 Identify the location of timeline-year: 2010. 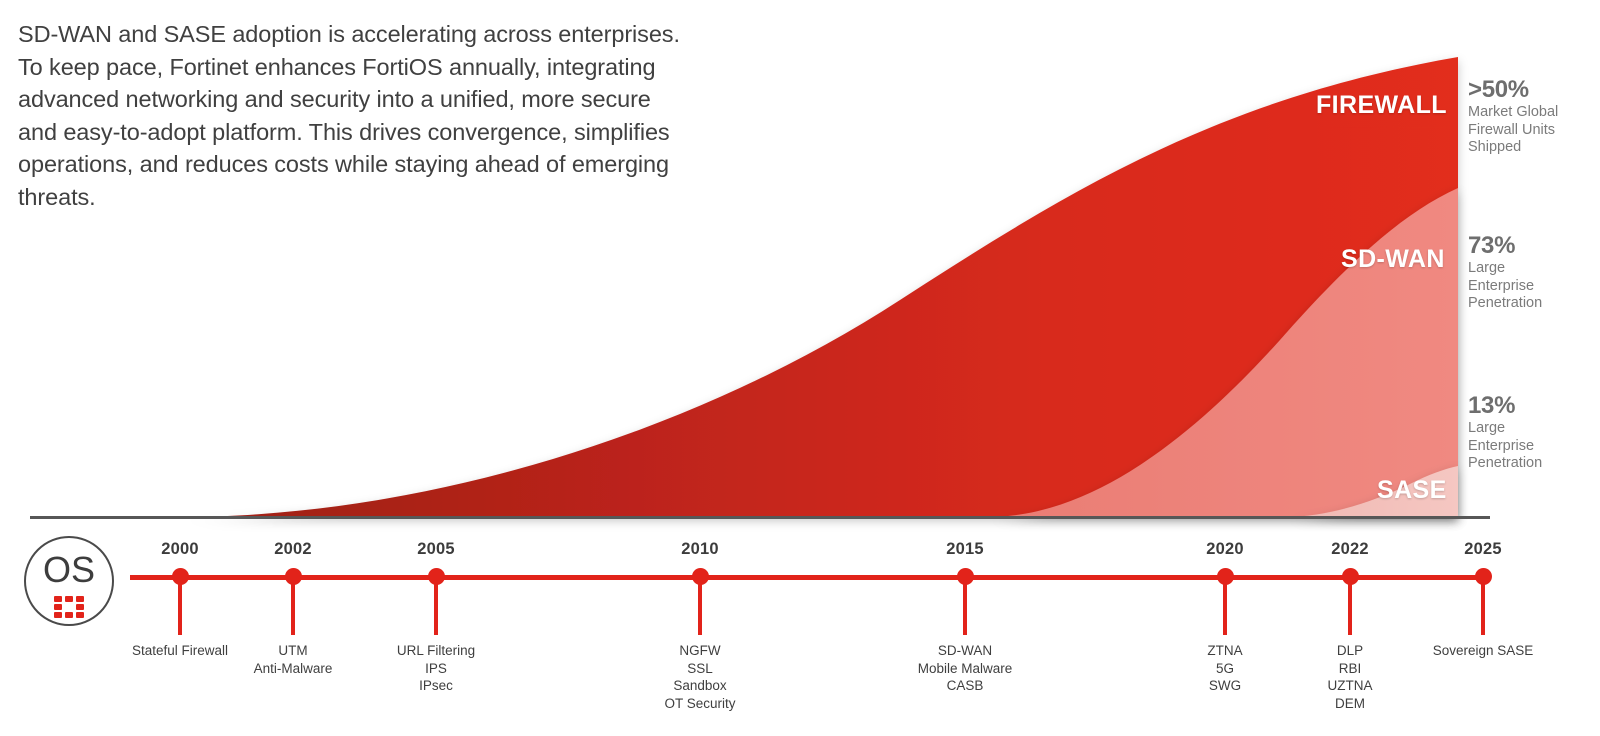
(700, 549).